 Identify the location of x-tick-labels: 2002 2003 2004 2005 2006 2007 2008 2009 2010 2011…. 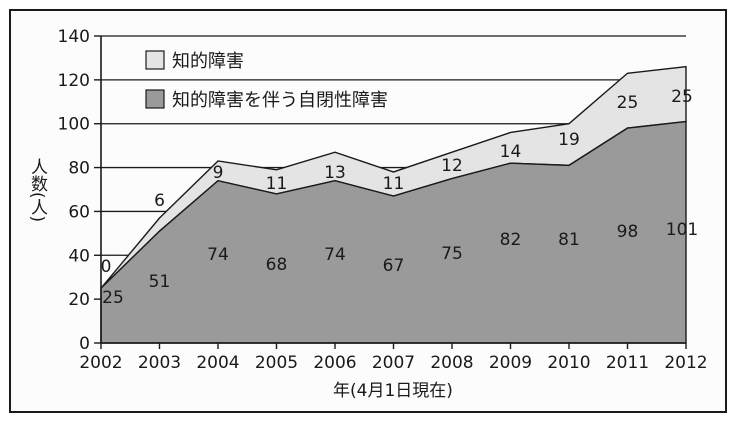
(393, 363).